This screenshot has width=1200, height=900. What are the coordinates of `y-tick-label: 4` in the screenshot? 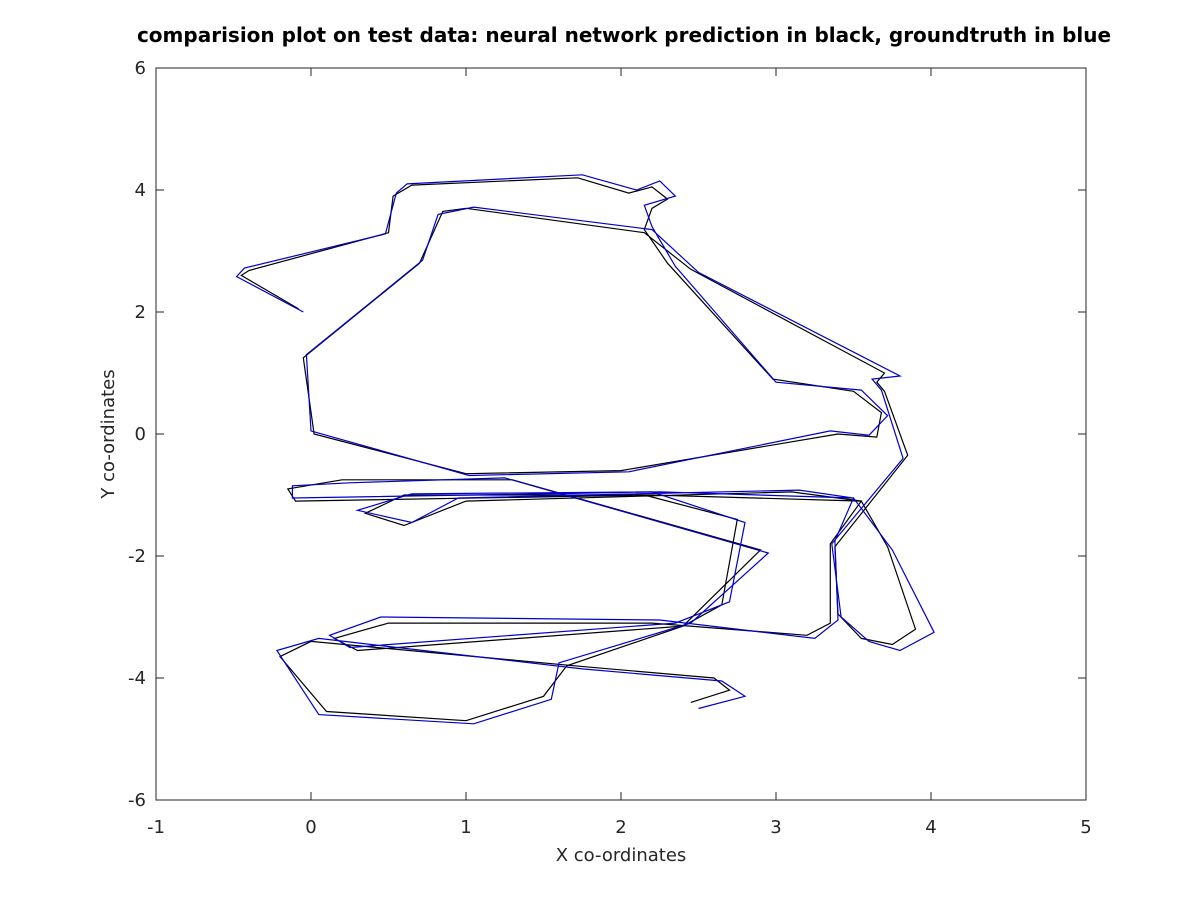 It's located at (140, 190).